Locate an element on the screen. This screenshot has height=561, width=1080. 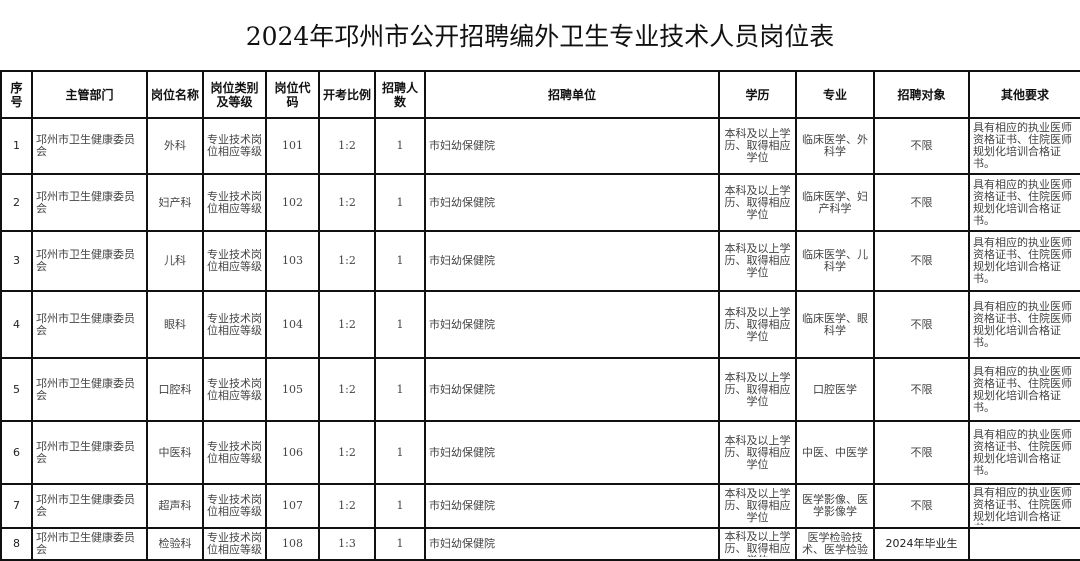
cell-major: 临床医学、眼科学 is located at coordinates (835, 324).